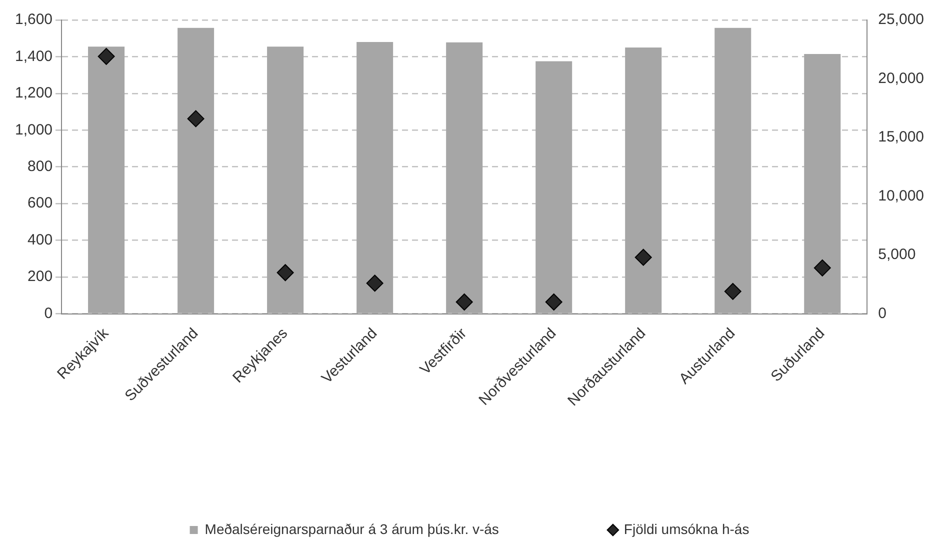  Describe the element at coordinates (48, 313) in the screenshot. I see `y-tick-label: 0` at that location.